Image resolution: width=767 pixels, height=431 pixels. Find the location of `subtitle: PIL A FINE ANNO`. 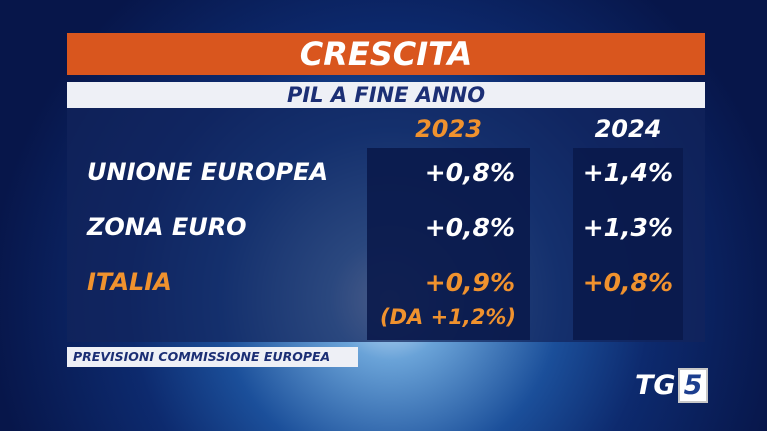

subtitle: PIL A FINE ANNO is located at coordinates (386, 95).